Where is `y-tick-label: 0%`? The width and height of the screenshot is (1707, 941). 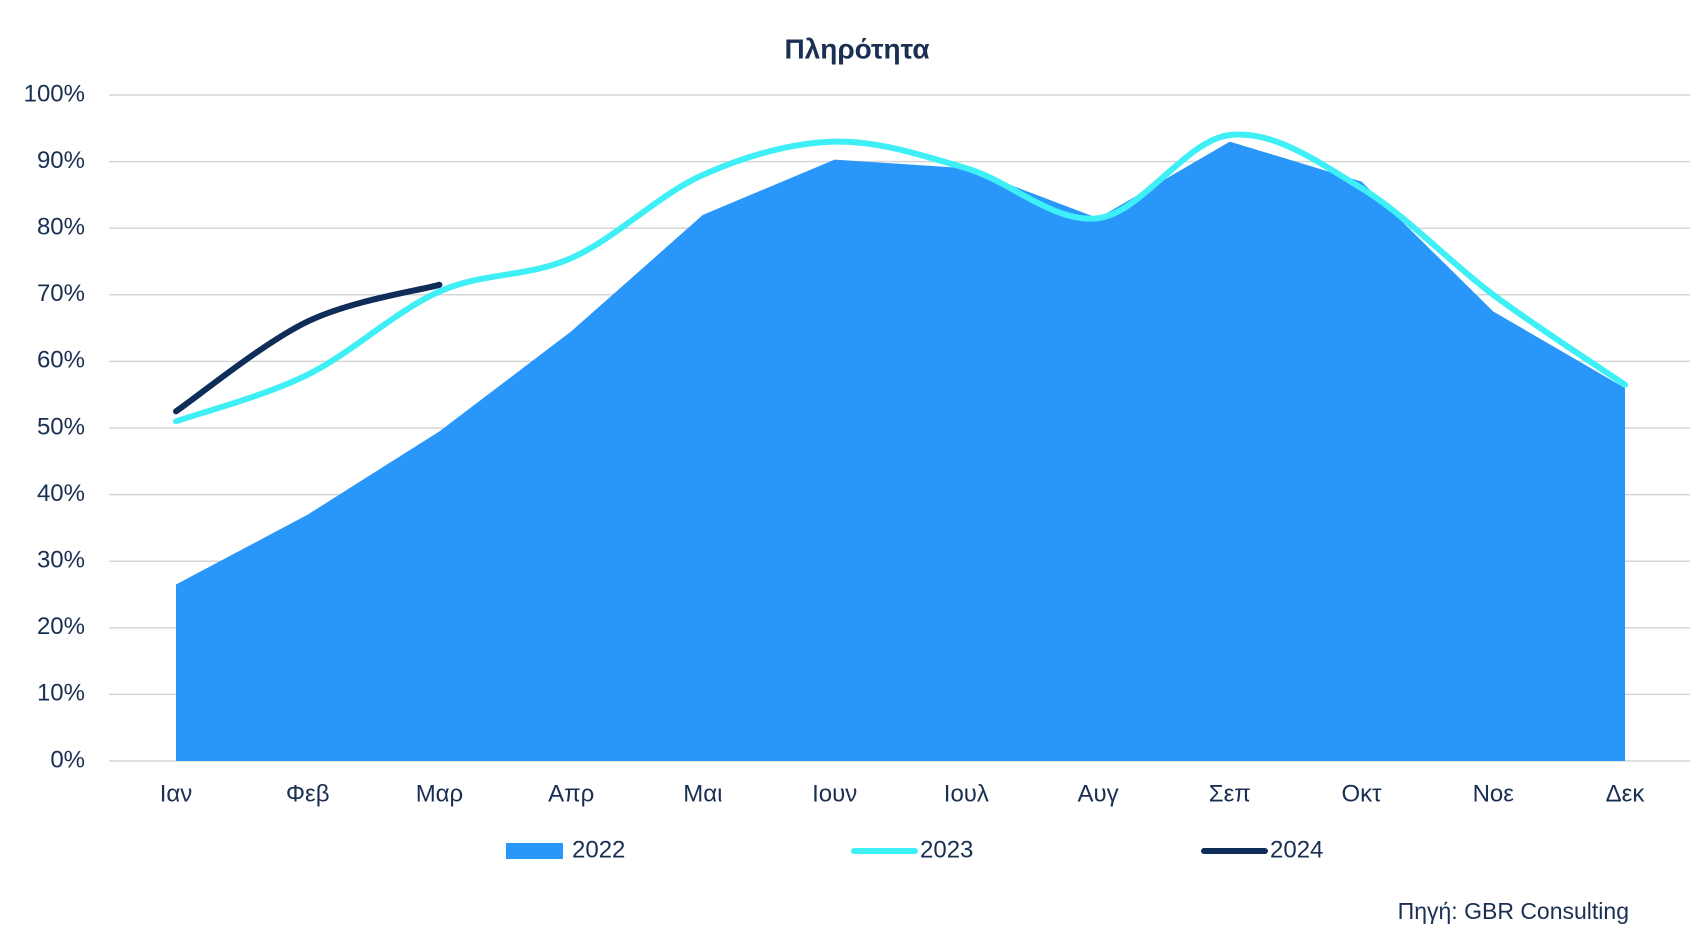
y-tick-label: 0% is located at coordinates (67, 759).